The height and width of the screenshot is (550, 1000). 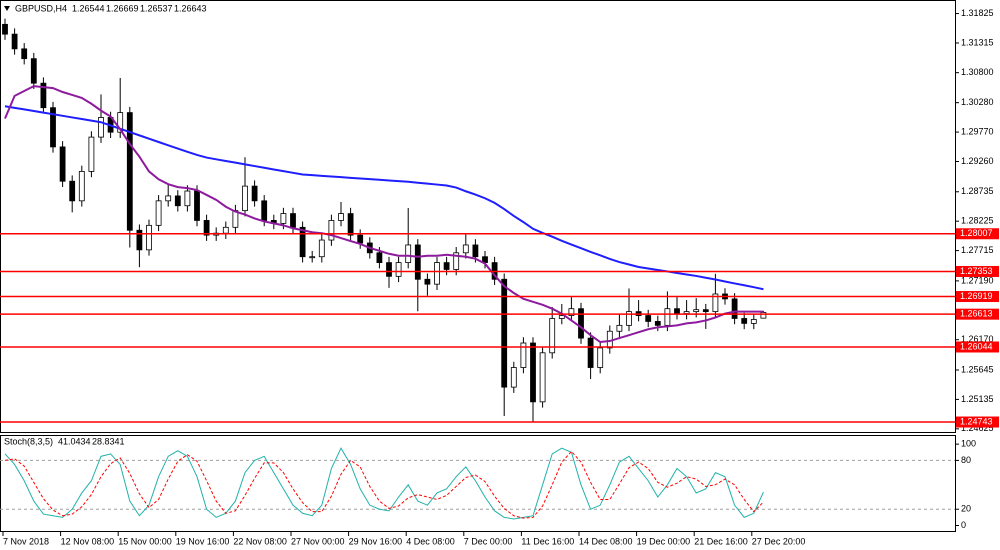 I want to click on x-tick-label: 7 Dec 00:00, so click(x=488, y=541).